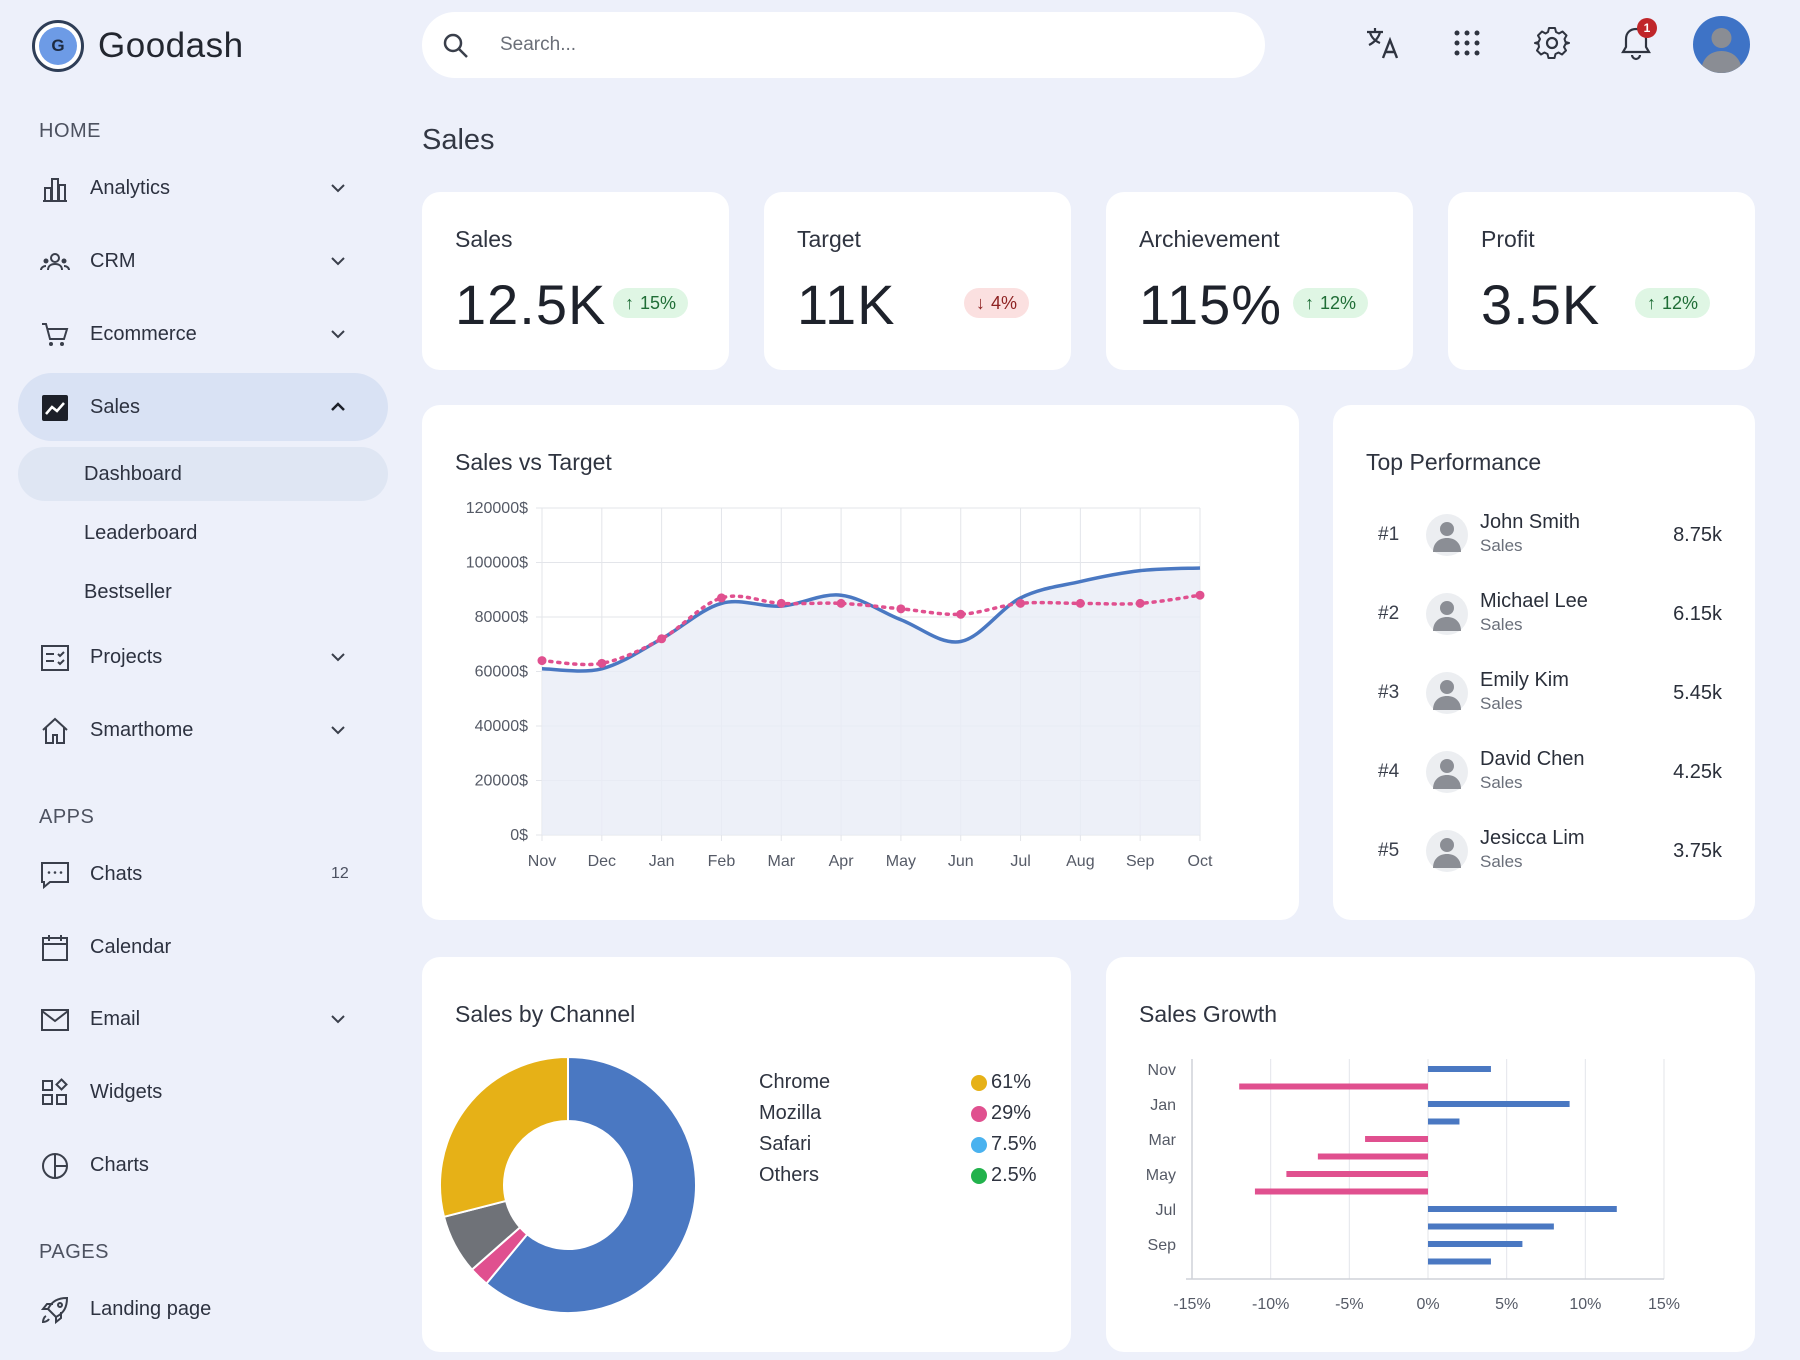  What do you see at coordinates (203, 261) in the screenshot?
I see `nav-item-crm: CRM` at bounding box center [203, 261].